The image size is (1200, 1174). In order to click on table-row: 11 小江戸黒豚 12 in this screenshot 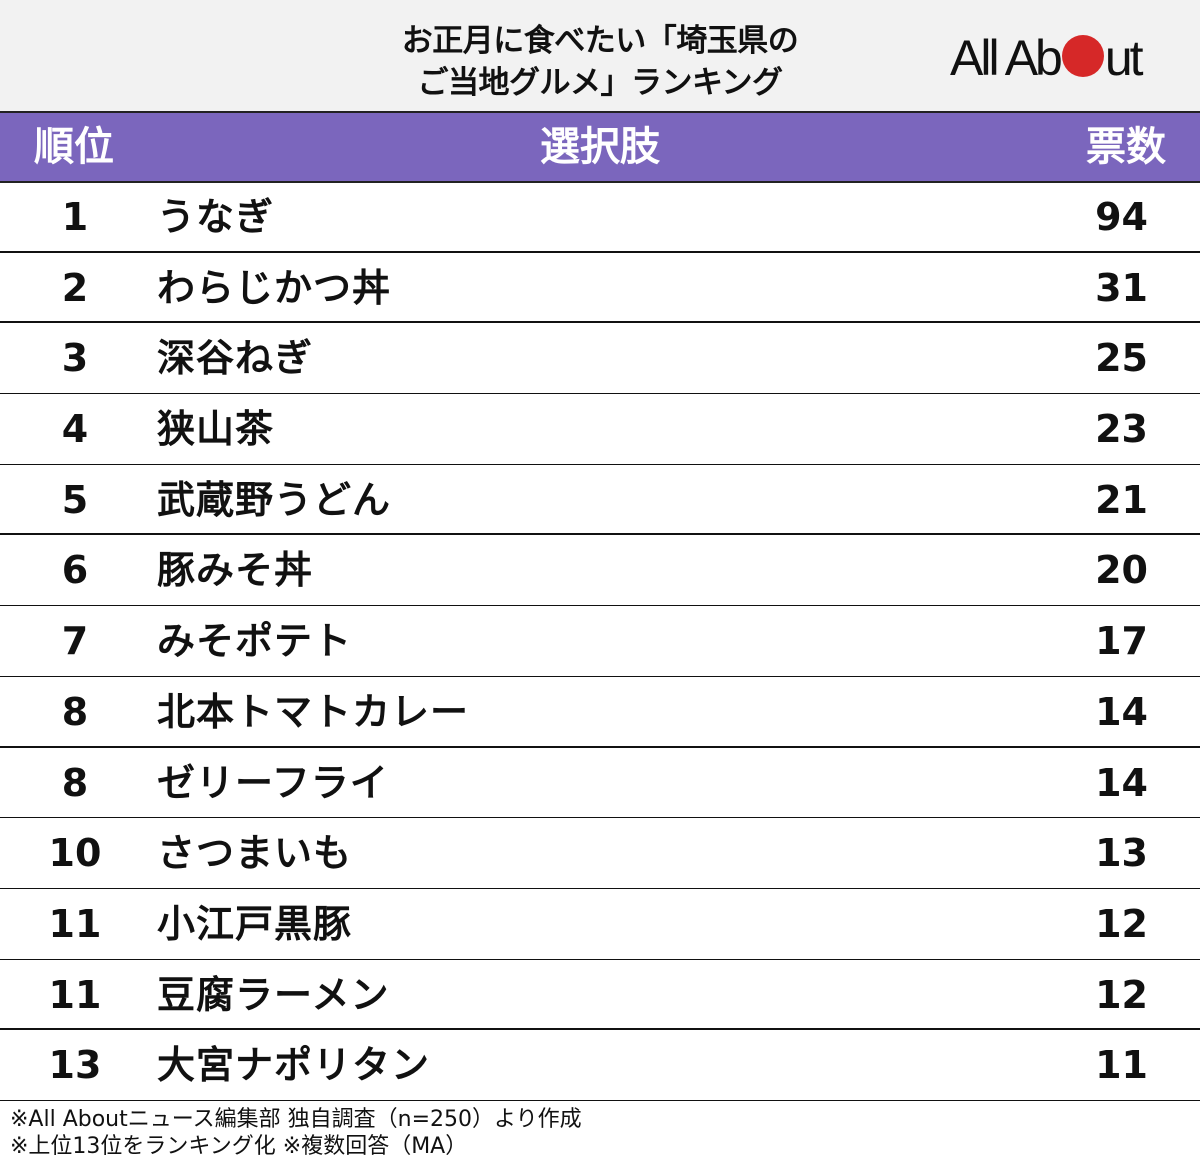, I will do `click(600, 924)`.